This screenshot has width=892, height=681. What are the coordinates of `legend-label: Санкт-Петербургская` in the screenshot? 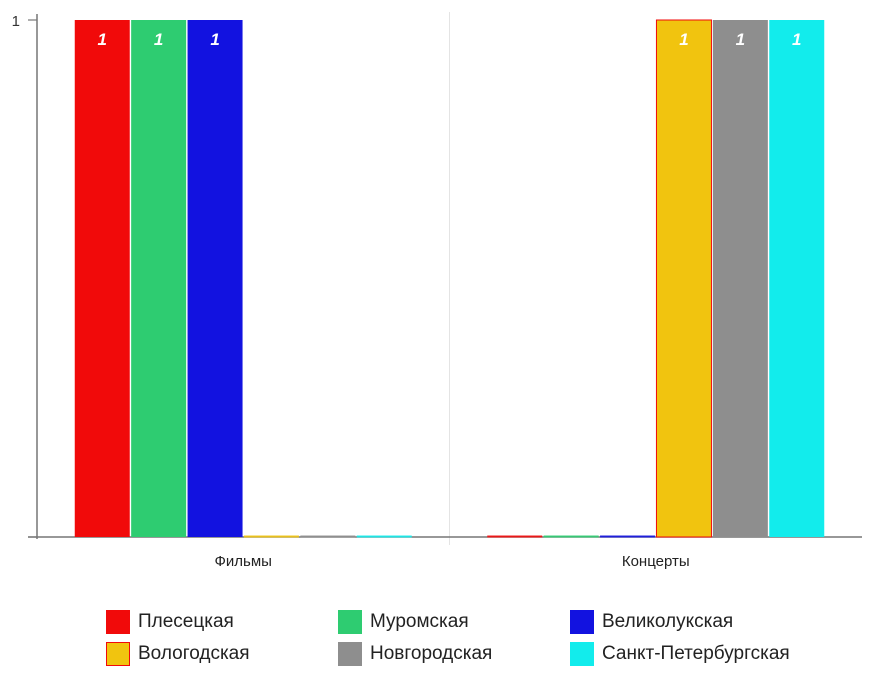 It's located at (696, 653).